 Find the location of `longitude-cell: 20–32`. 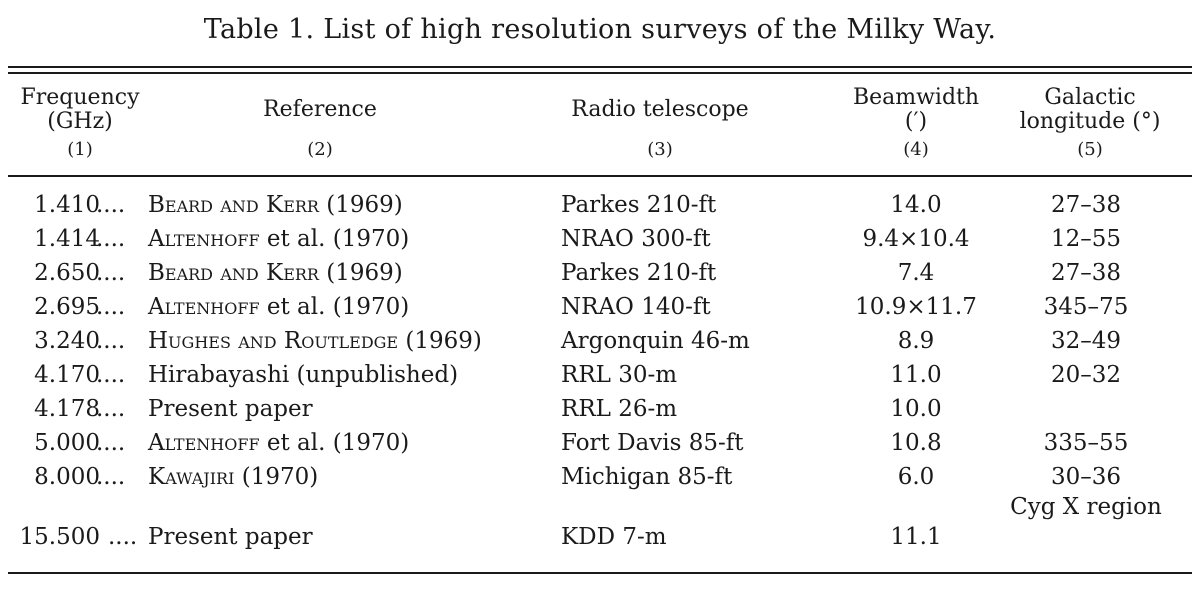

longitude-cell: 20–32 is located at coordinates (1086, 375).